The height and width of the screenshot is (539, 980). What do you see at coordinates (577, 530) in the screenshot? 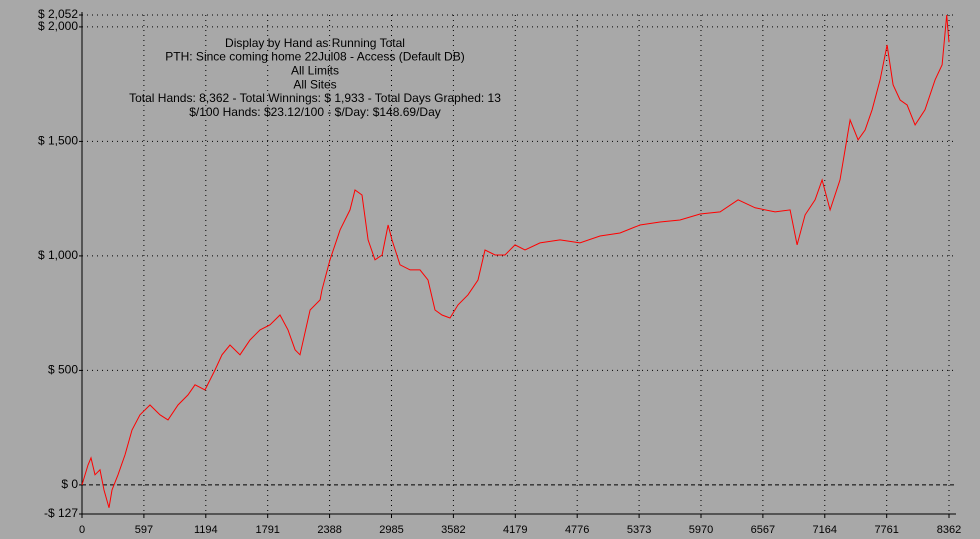
I see `x-tick-label: 4776` at bounding box center [577, 530].